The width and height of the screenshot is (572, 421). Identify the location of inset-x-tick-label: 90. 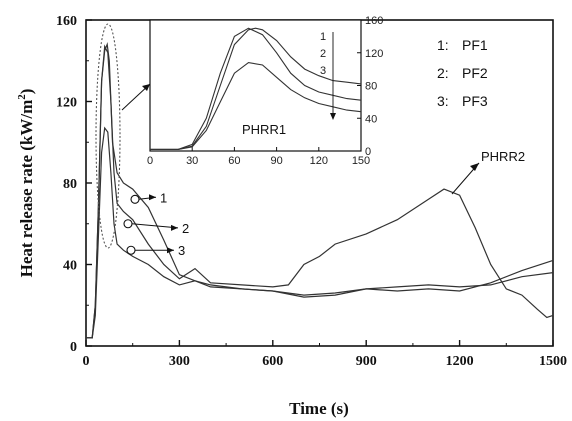
(276, 161).